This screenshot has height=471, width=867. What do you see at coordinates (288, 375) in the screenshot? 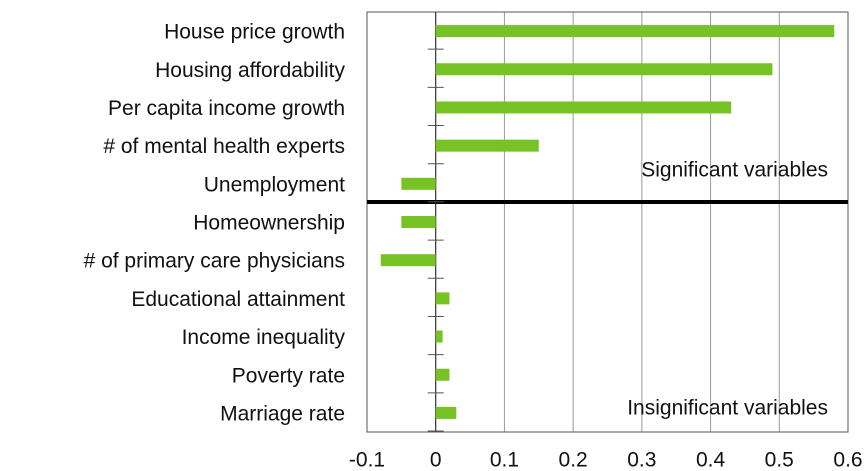
I see `y-tick-label: Poverty rate` at bounding box center [288, 375].